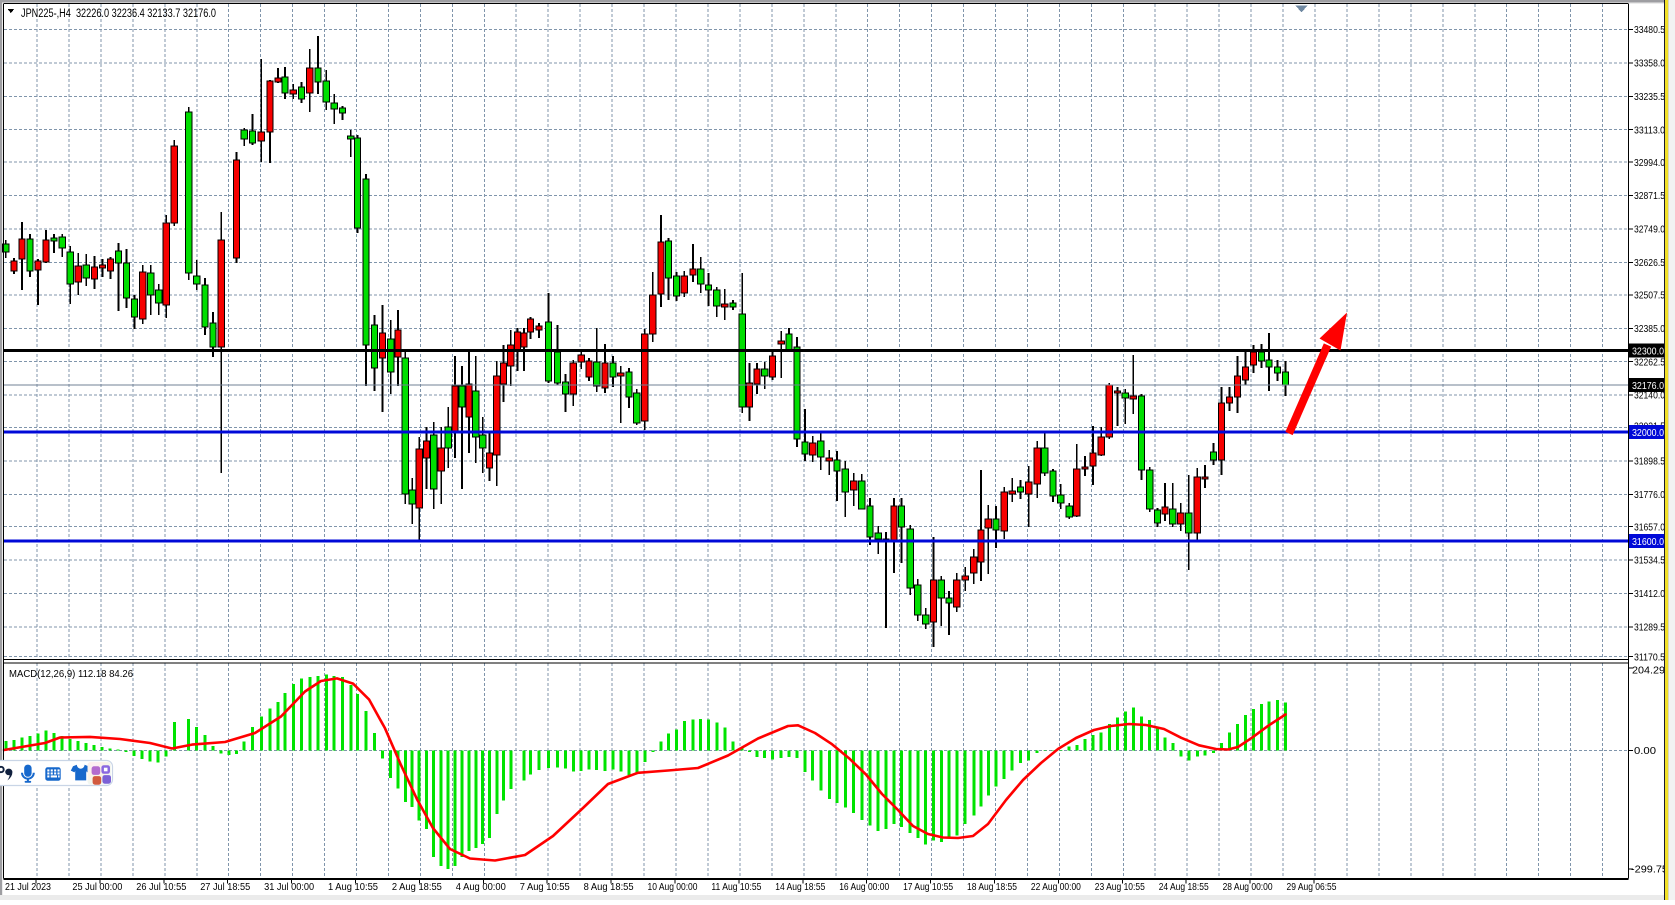  What do you see at coordinates (1649, 329) in the screenshot?
I see `svg-text: 32385.0` at bounding box center [1649, 329].